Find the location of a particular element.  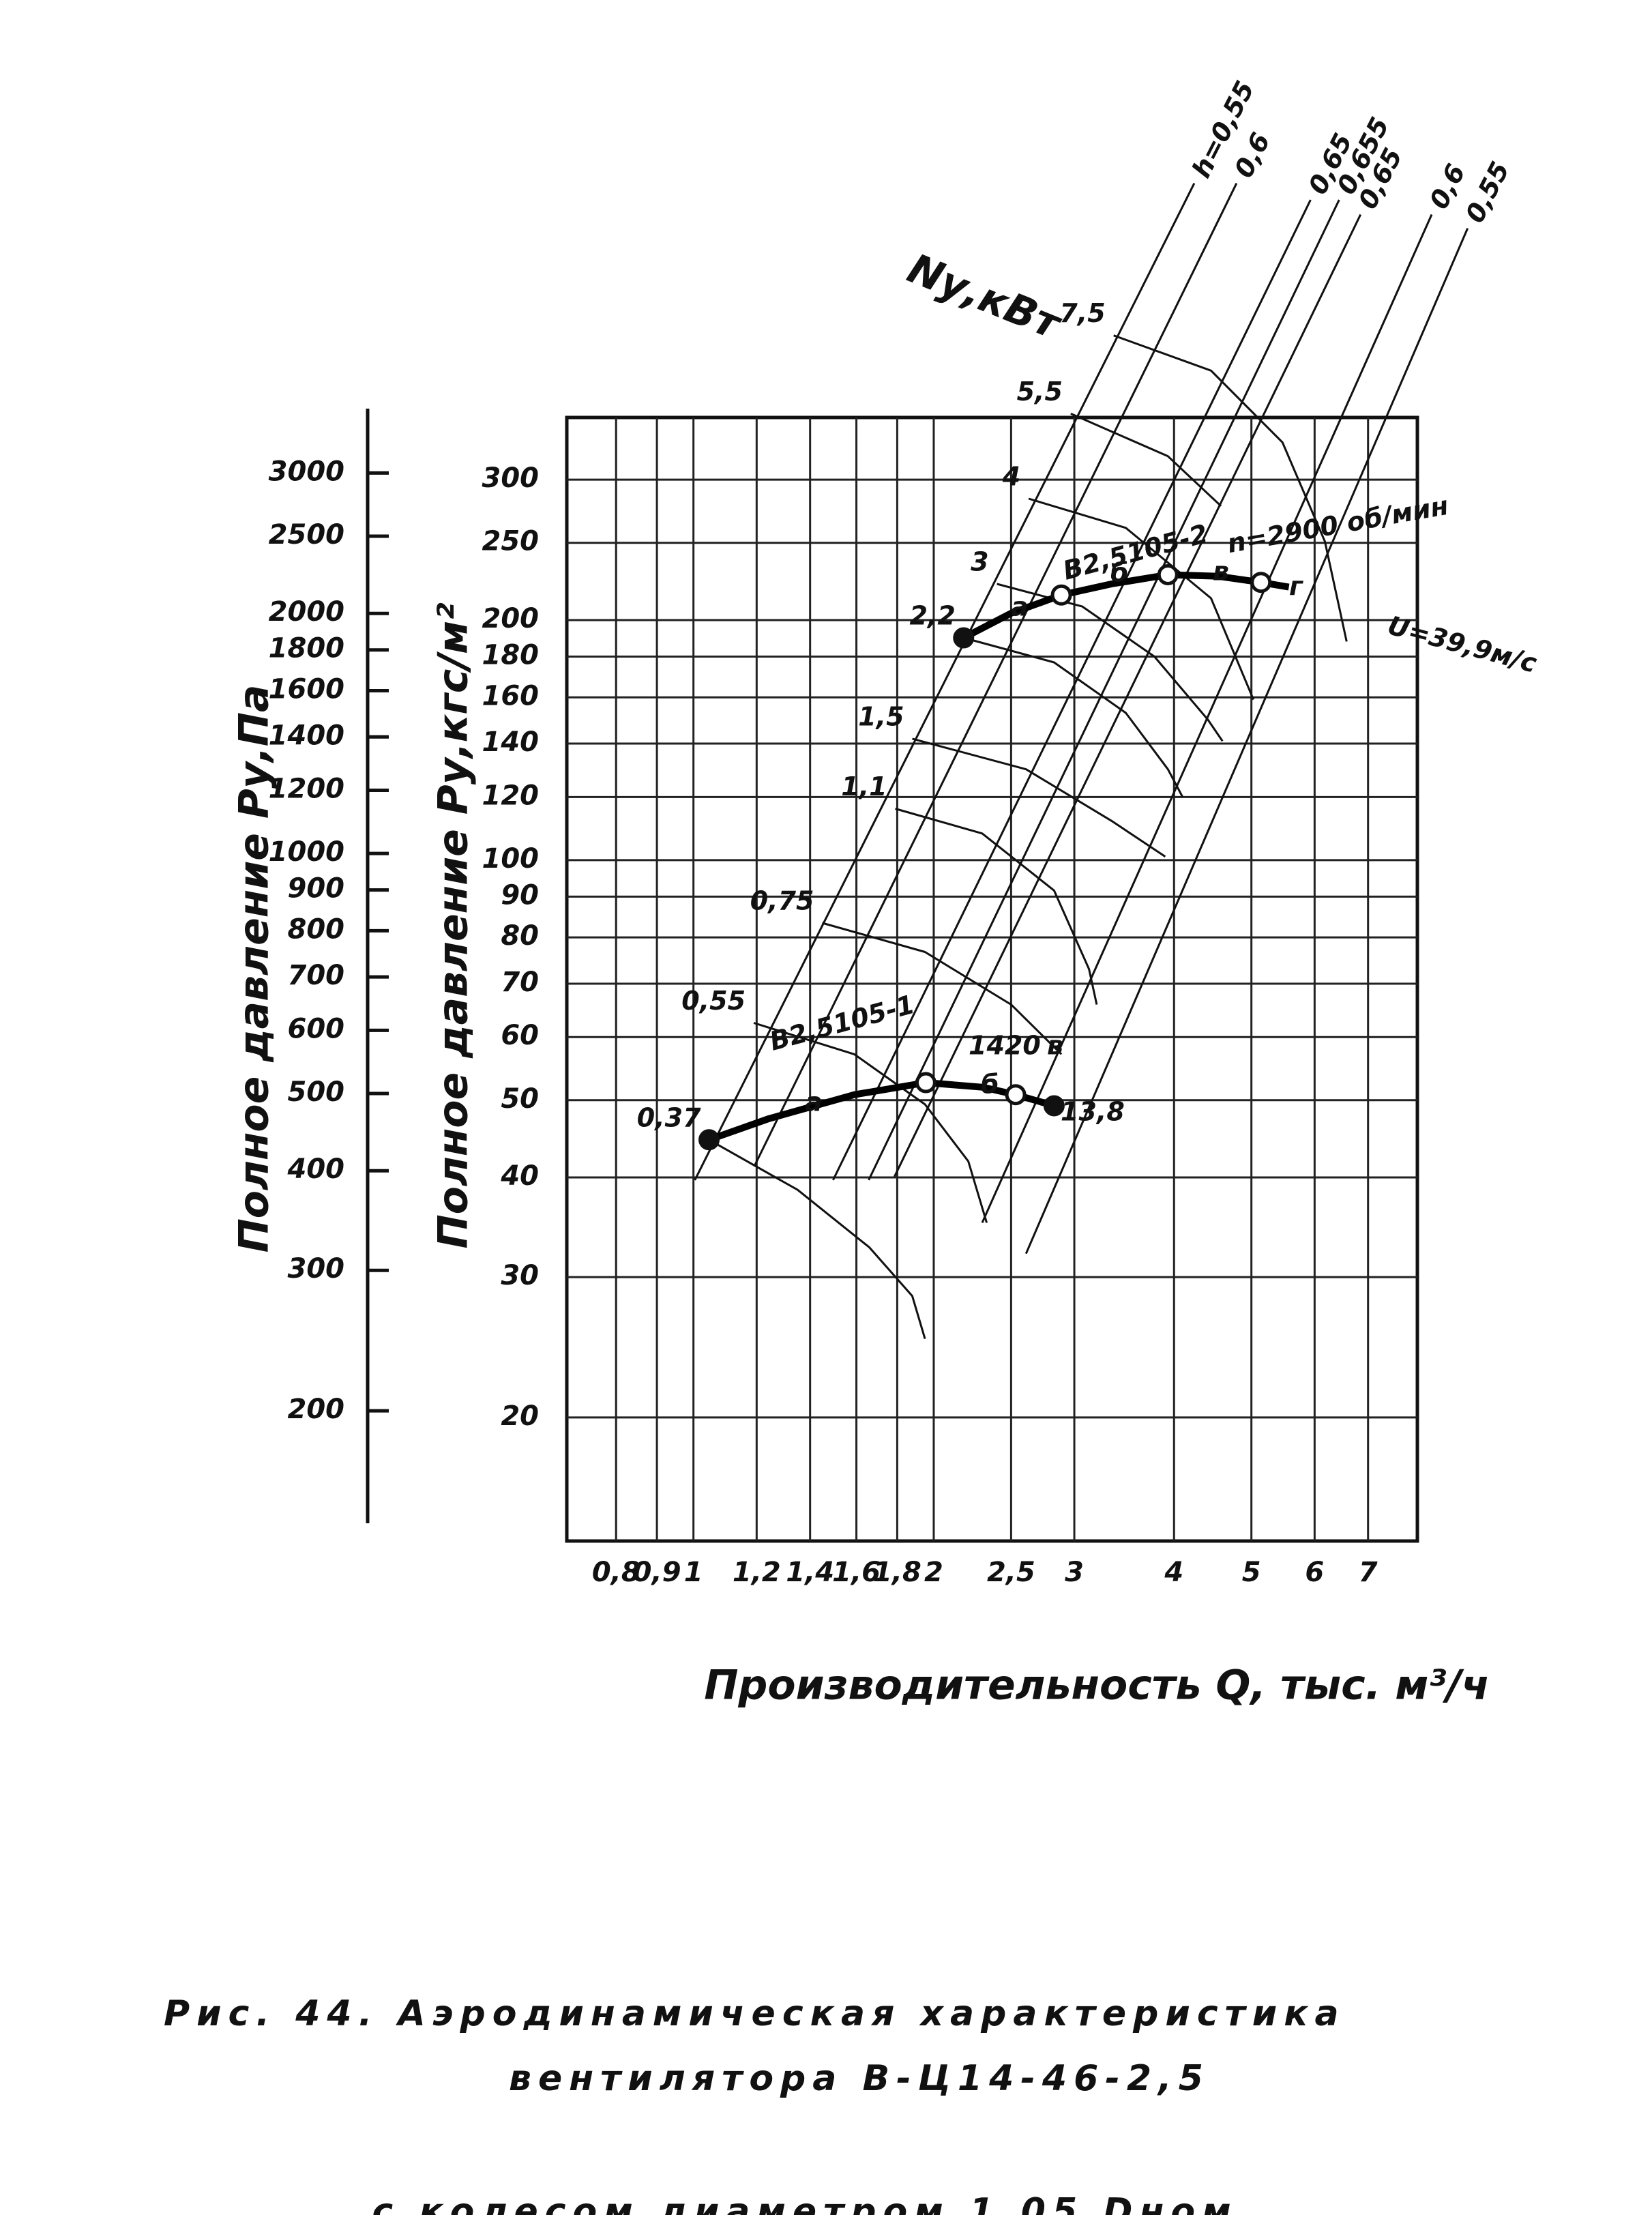

y2-tick-label: 300 is located at coordinates (316, 1269).